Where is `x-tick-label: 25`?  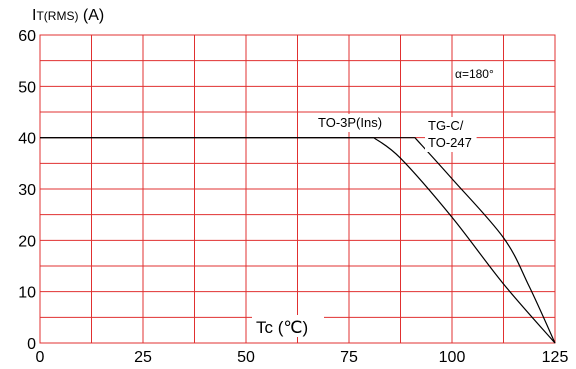 x-tick-label: 25 is located at coordinates (143, 357).